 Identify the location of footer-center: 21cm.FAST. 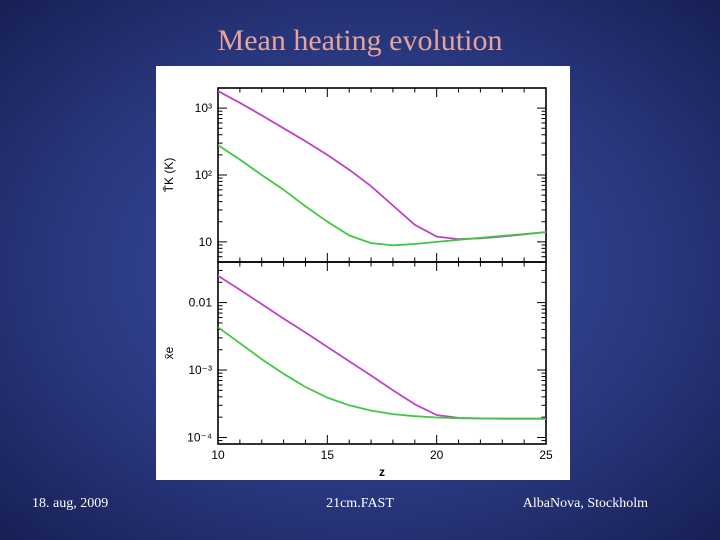
(360, 503).